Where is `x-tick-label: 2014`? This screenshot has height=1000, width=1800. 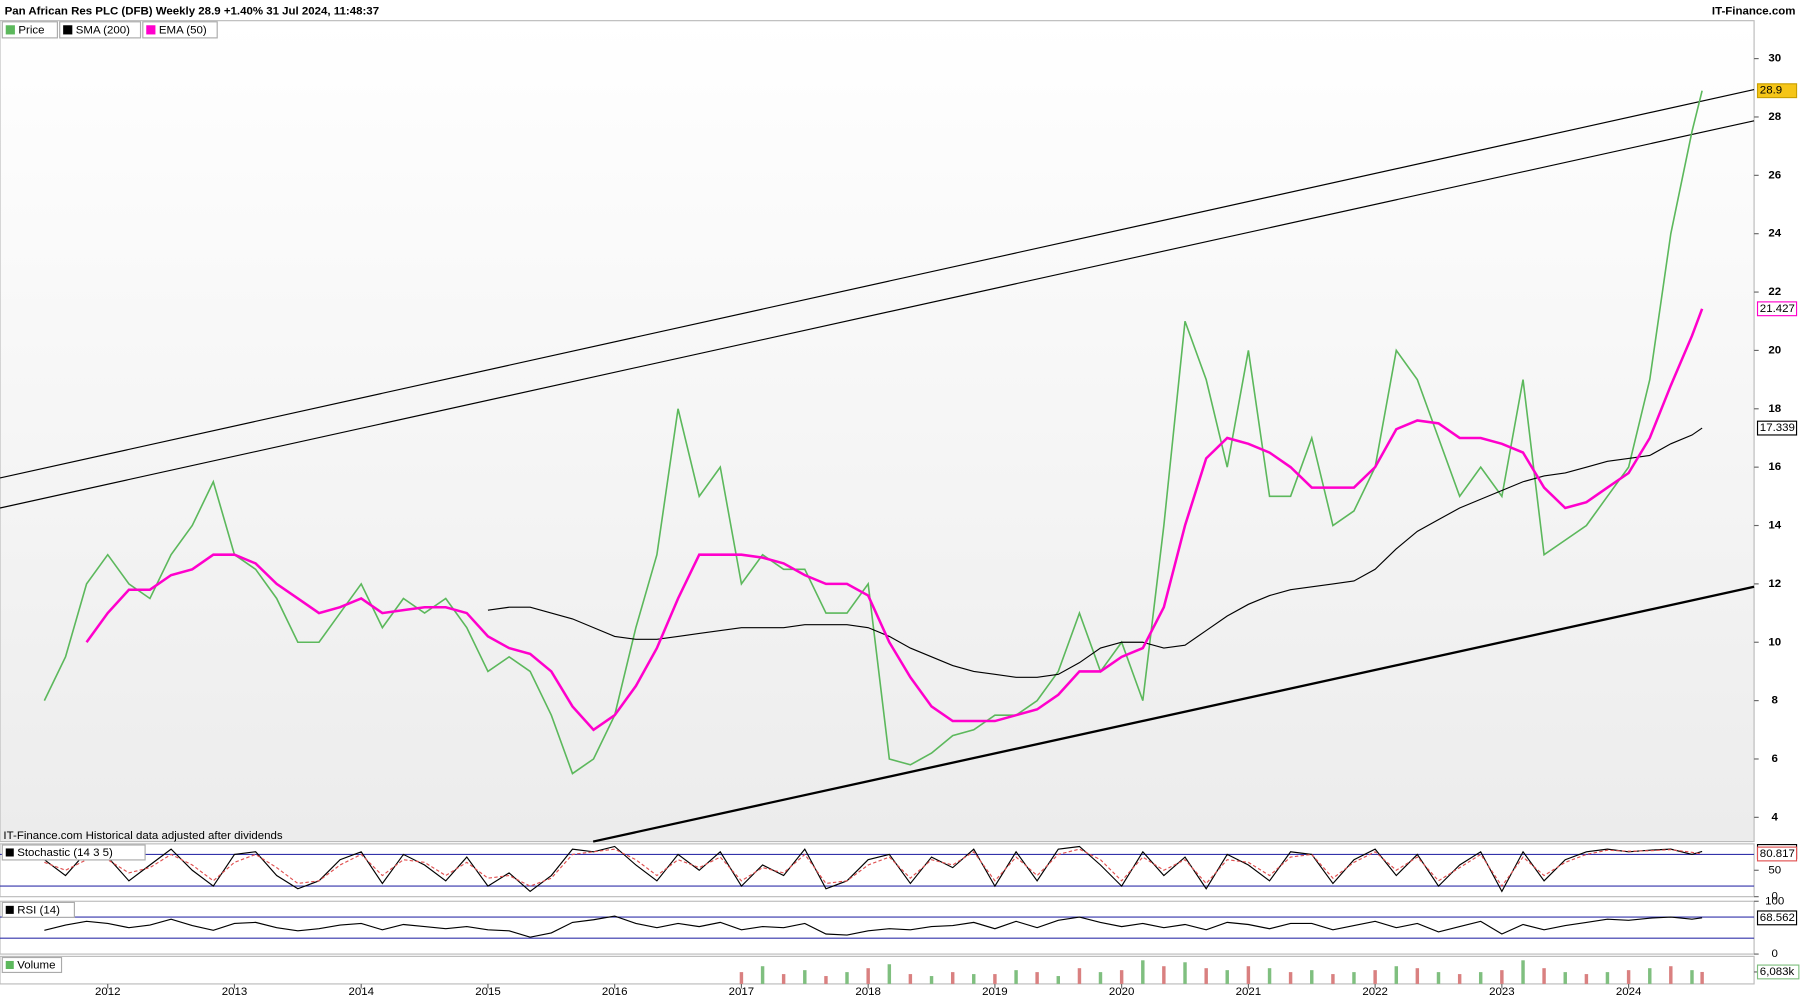 x-tick-label: 2014 is located at coordinates (361, 992).